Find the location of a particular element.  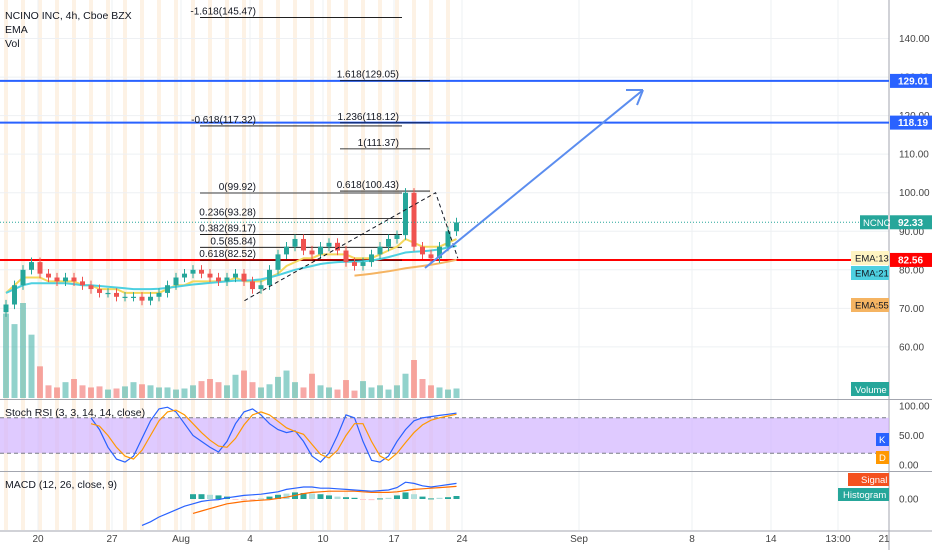

macd-signal-badge is located at coordinates (868, 479).